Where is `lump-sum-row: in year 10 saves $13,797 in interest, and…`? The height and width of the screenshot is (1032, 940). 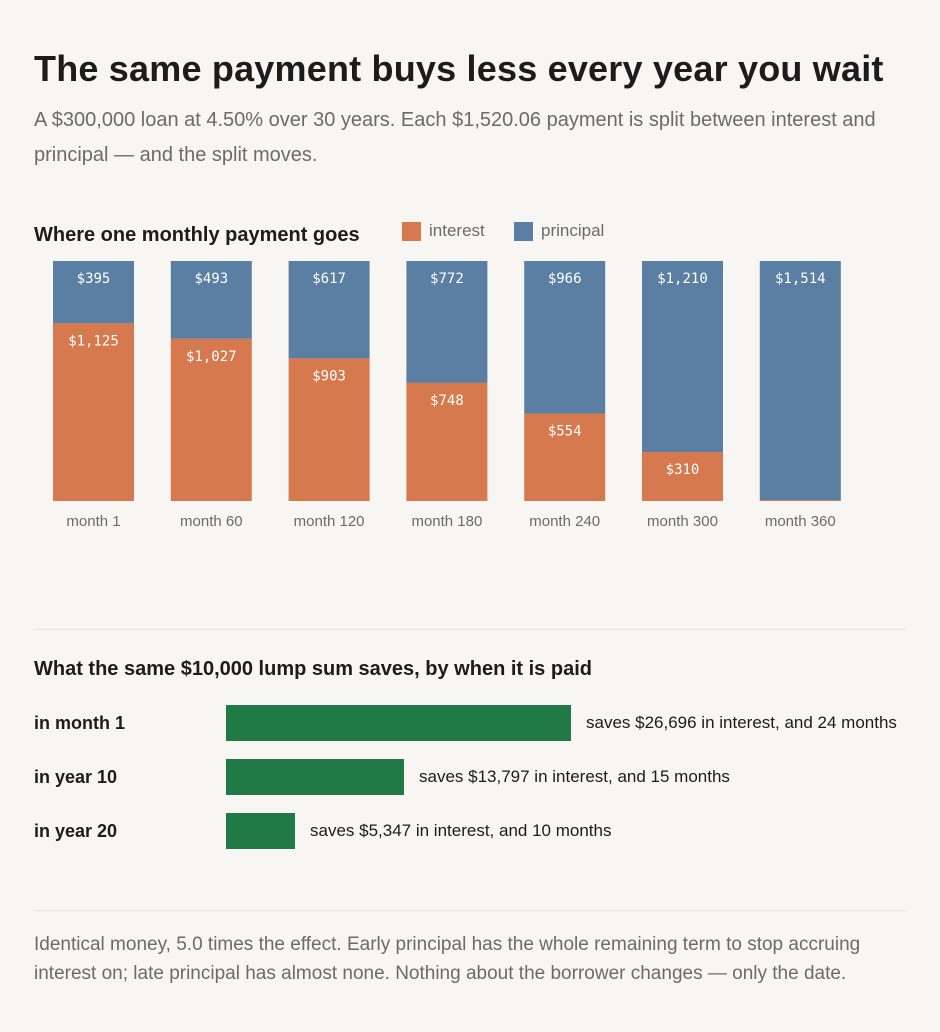
lump-sum-row: in year 10 saves $13,797 in interest, and… is located at coordinates (470, 777).